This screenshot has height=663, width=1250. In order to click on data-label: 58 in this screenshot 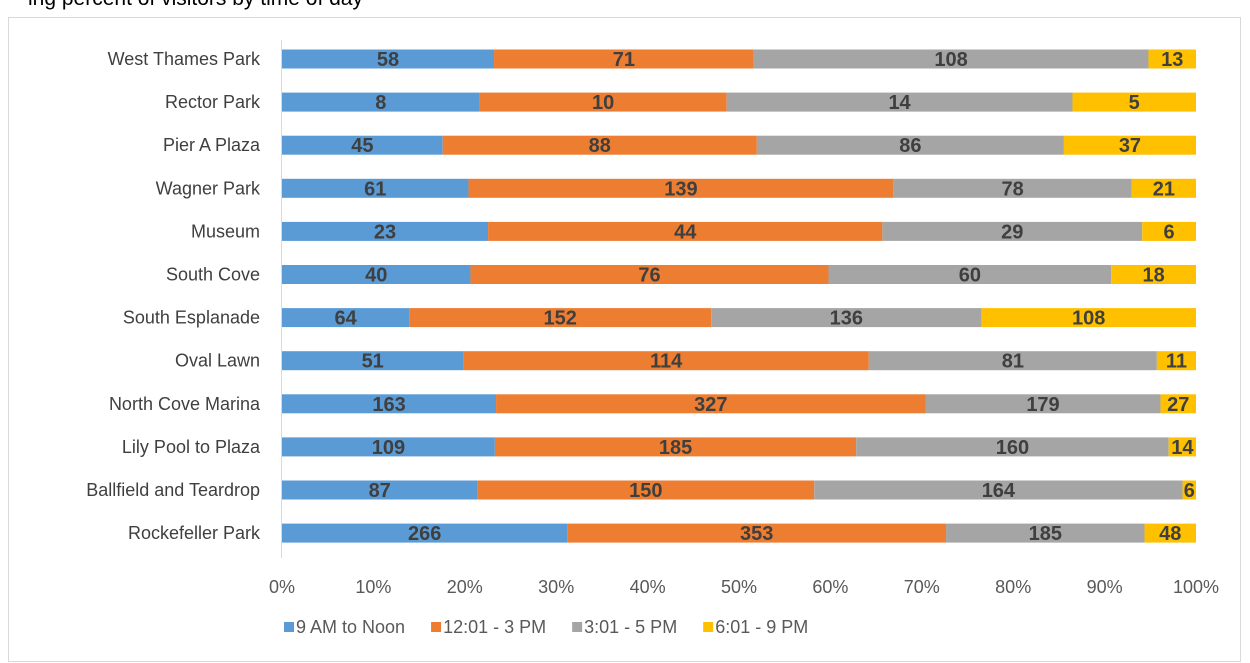, I will do `click(388, 60)`.